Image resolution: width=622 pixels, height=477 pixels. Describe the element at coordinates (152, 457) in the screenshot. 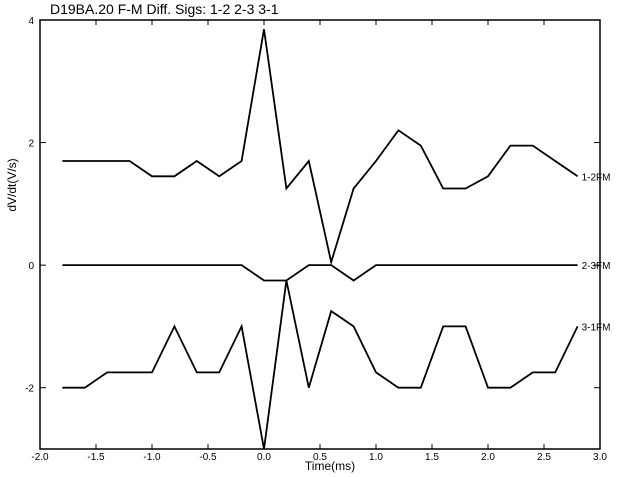

I see `x-tick-label: -1.0` at that location.